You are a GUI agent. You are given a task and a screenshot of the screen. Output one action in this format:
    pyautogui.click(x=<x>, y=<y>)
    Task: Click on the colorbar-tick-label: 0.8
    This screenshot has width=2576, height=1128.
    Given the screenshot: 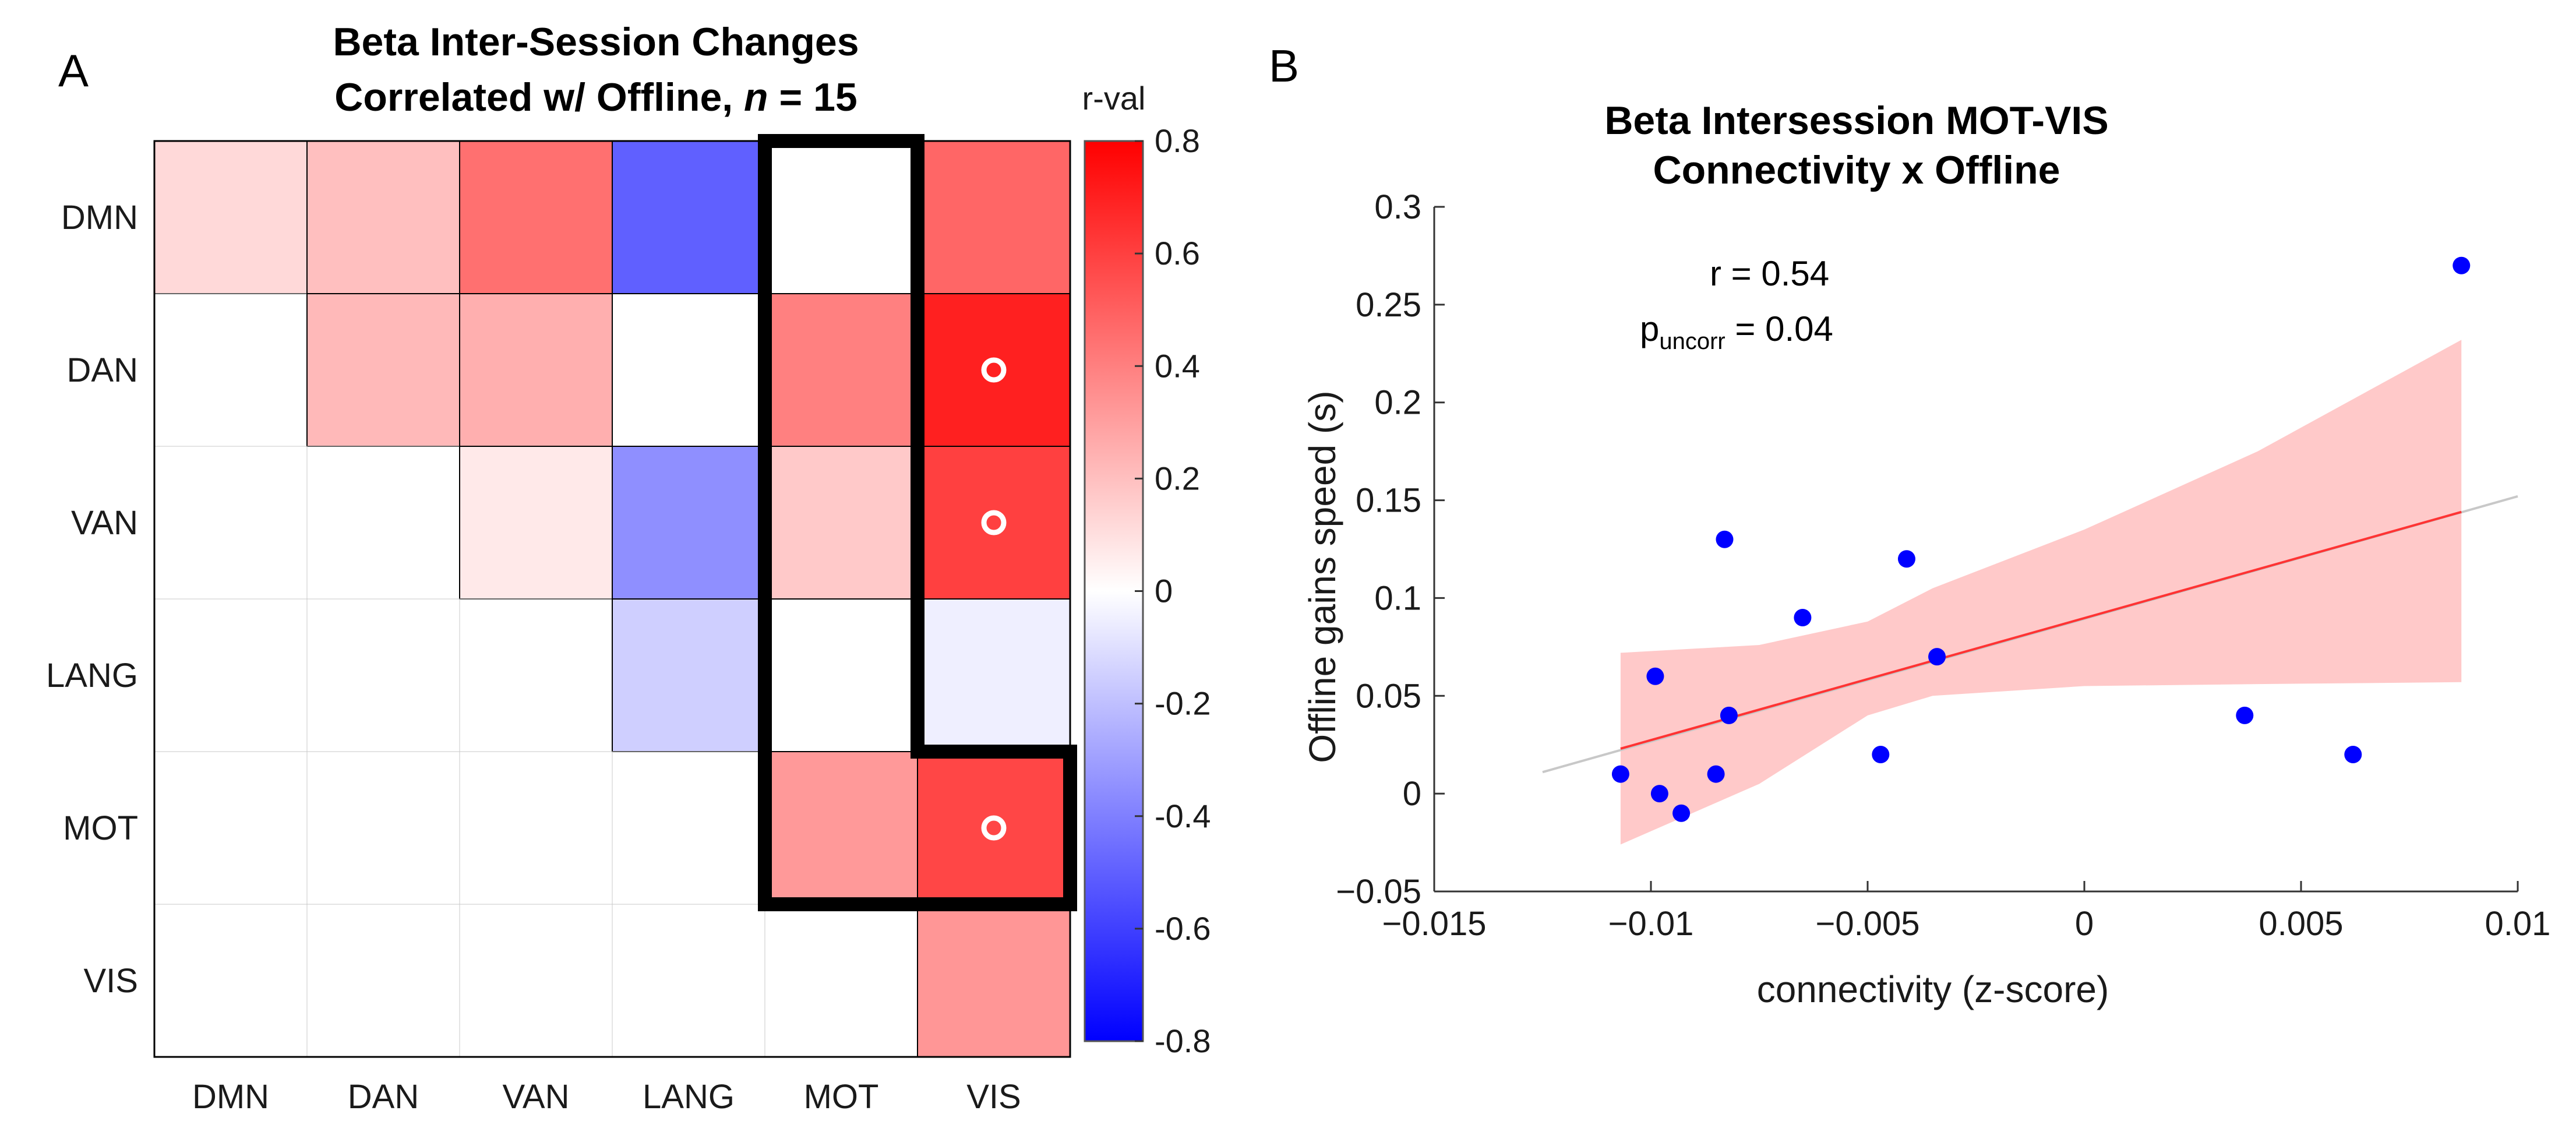 What is the action you would take?
    pyautogui.click(x=1177, y=140)
    